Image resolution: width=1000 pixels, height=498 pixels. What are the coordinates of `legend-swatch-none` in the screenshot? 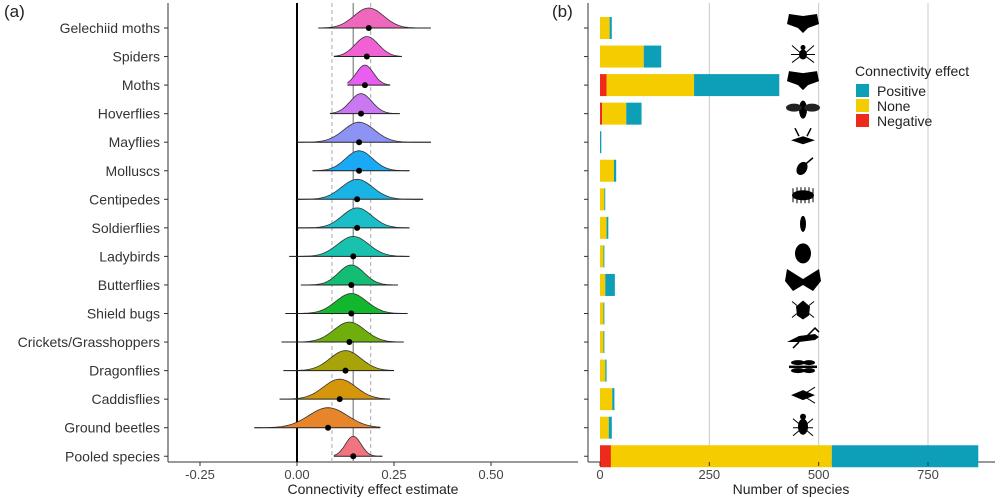 It's located at (862, 105).